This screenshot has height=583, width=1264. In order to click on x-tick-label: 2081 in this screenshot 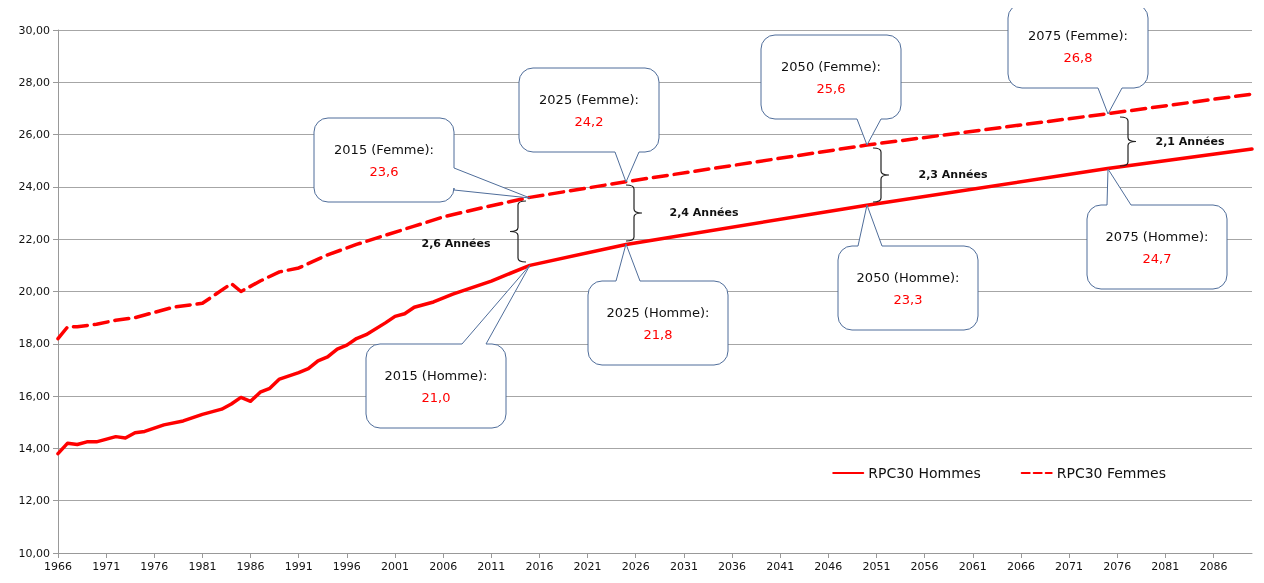, I will do `click(1165, 566)`.